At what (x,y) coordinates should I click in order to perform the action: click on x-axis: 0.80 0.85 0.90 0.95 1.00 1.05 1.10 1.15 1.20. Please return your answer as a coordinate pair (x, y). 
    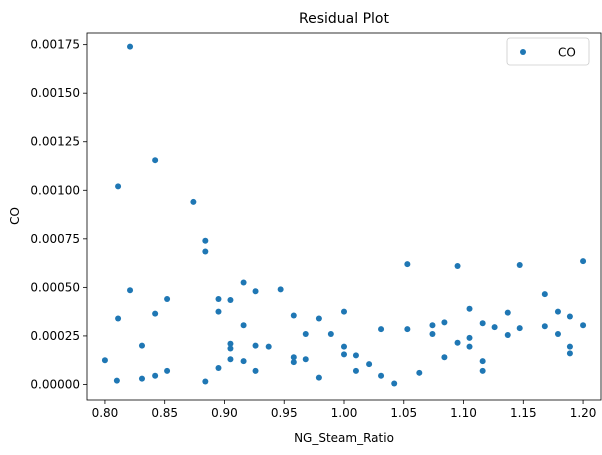
    Looking at the image, I should click on (344, 410).